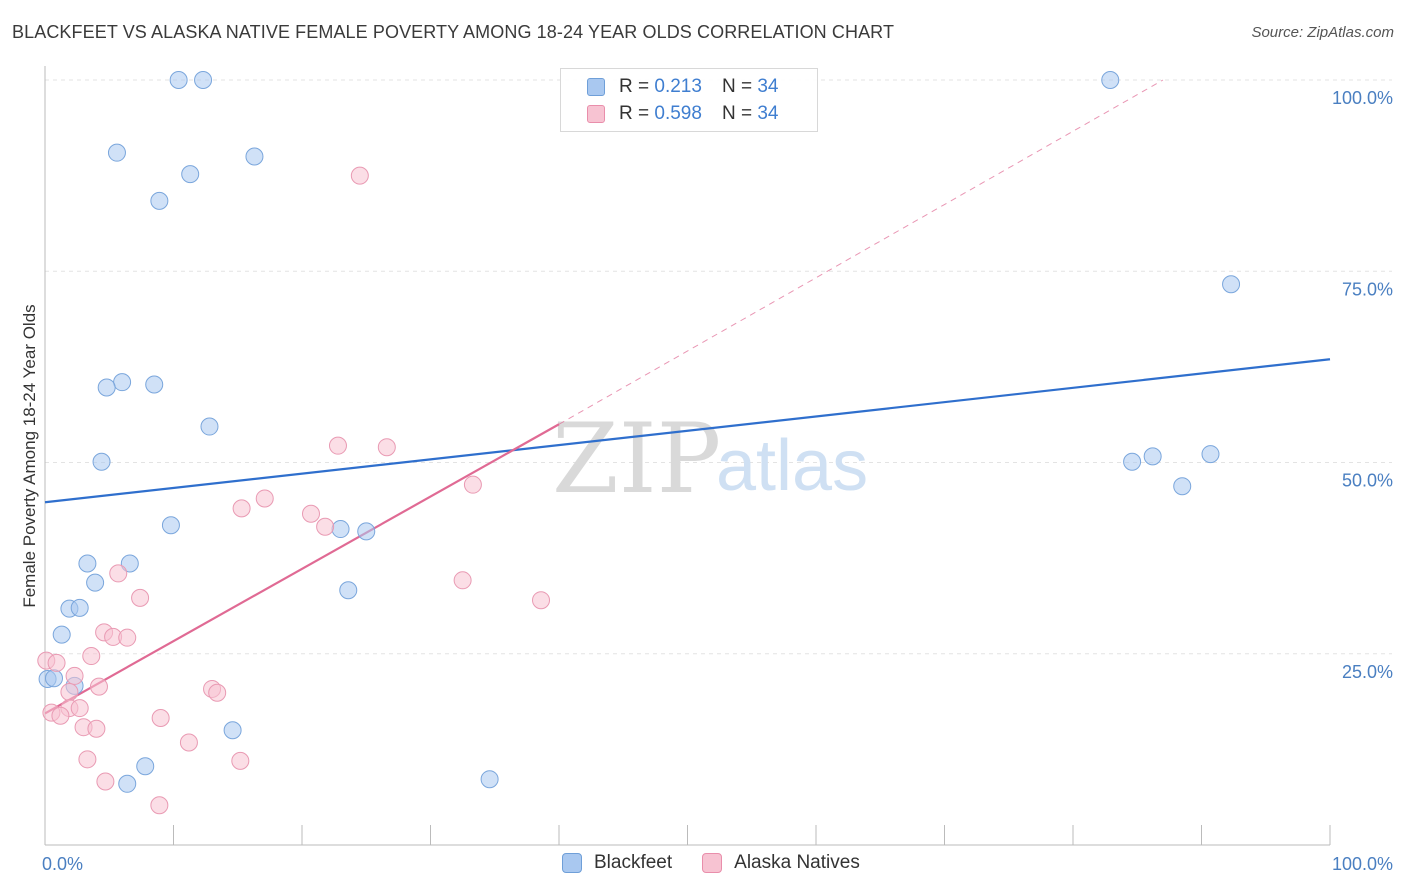 The height and width of the screenshot is (892, 1406). I want to click on y-tick-label: 100.0%, so click(1362, 98).